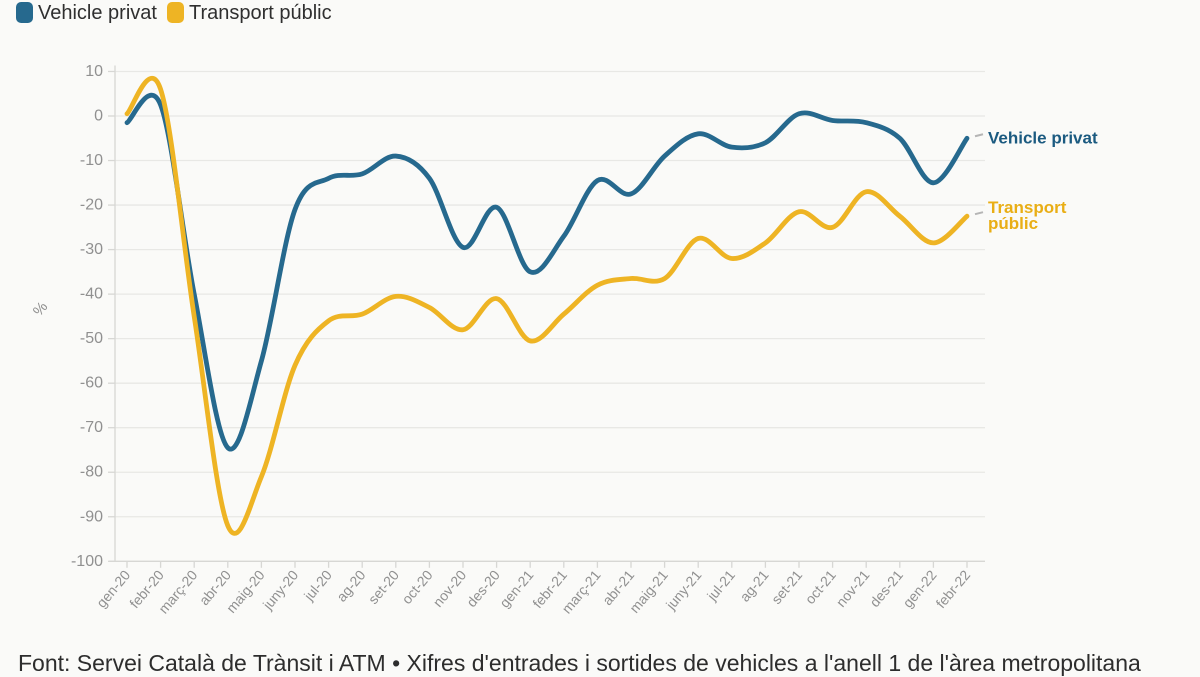 The height and width of the screenshot is (677, 1200). What do you see at coordinates (91, 516) in the screenshot?
I see `y-tick-label: -90` at bounding box center [91, 516].